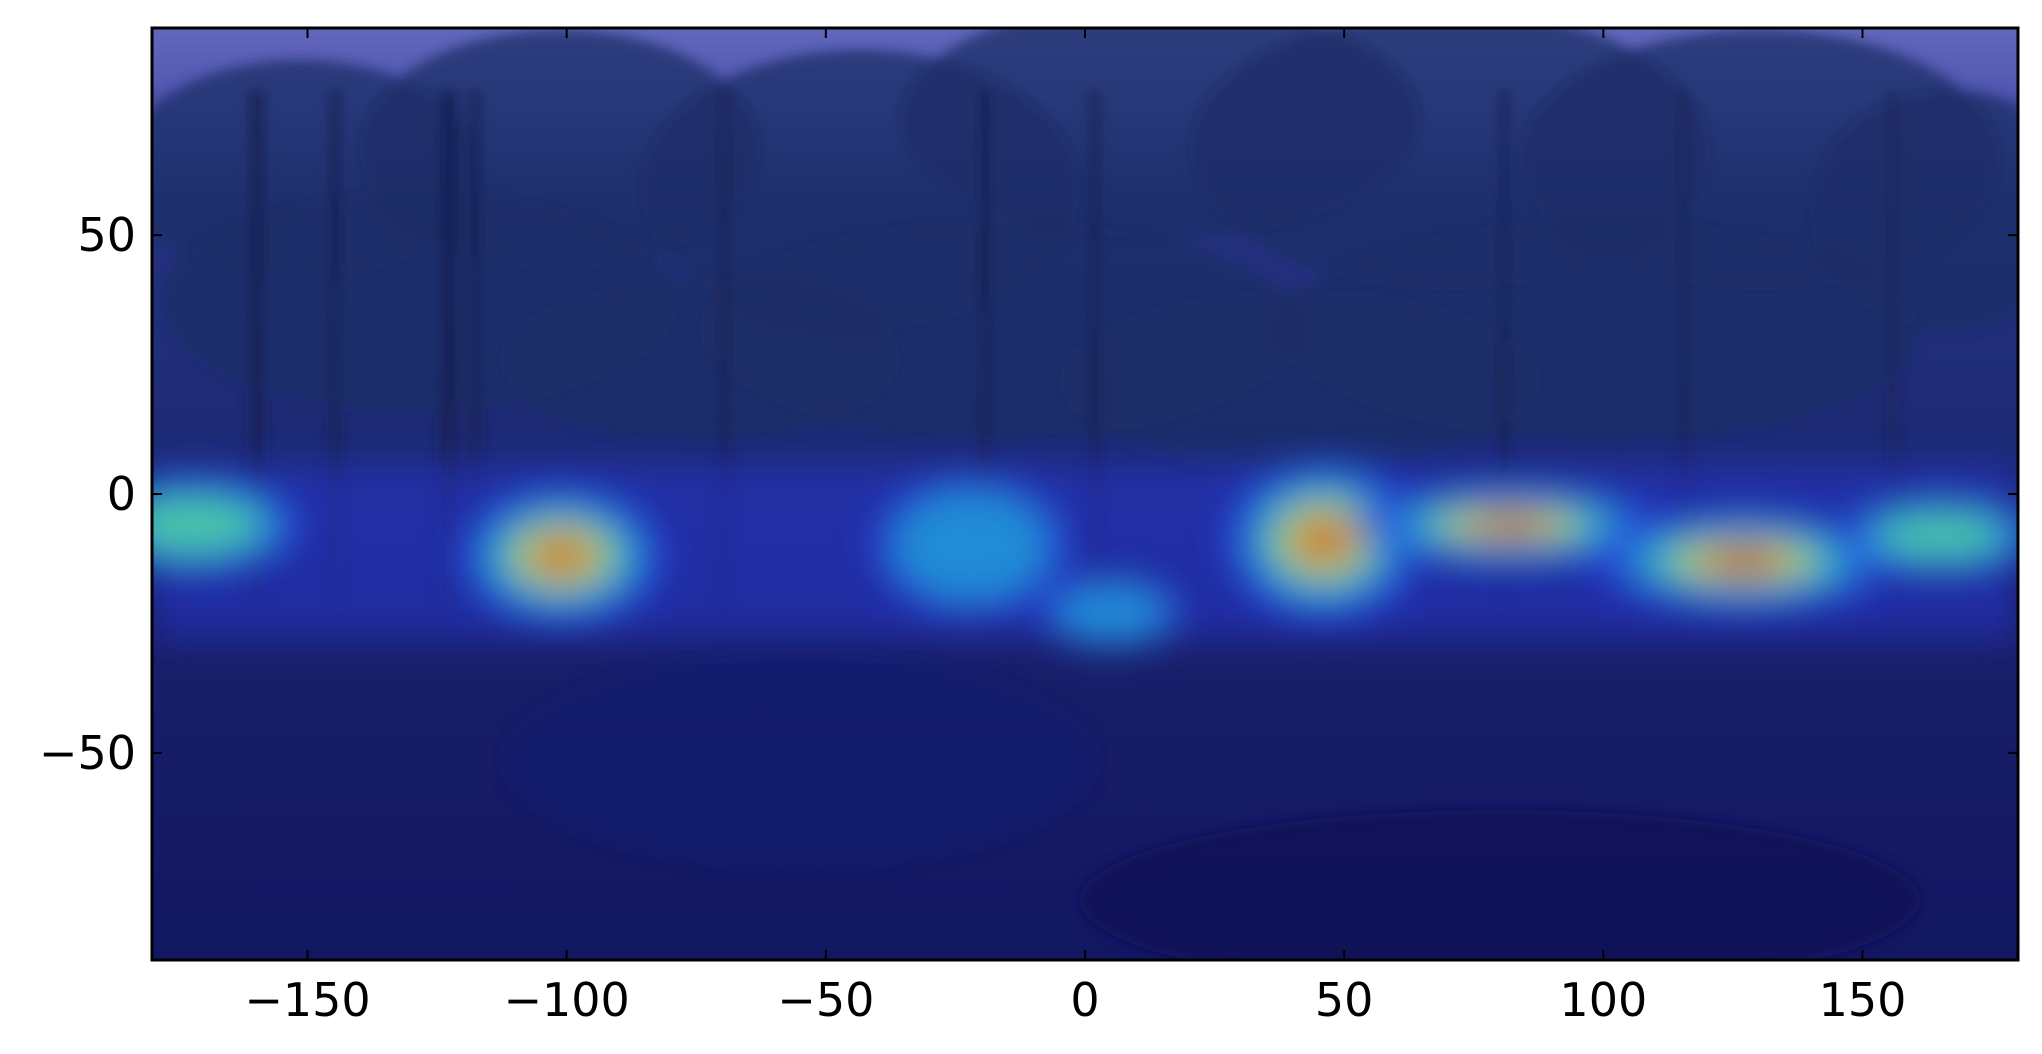  Describe the element at coordinates (1344, 1000) in the screenshot. I see `x-tick-label: 50` at that location.